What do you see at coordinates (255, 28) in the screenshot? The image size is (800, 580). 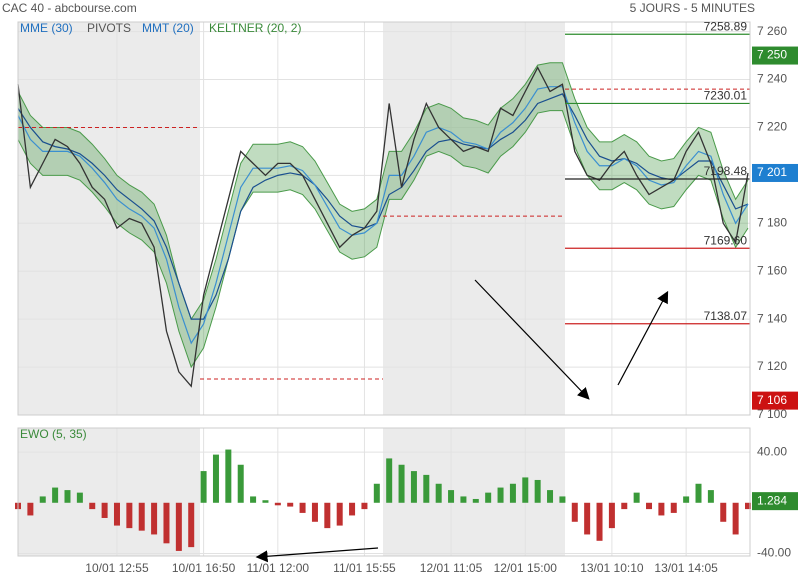 I see `legend-keltner: KELTNER (20, 2)` at bounding box center [255, 28].